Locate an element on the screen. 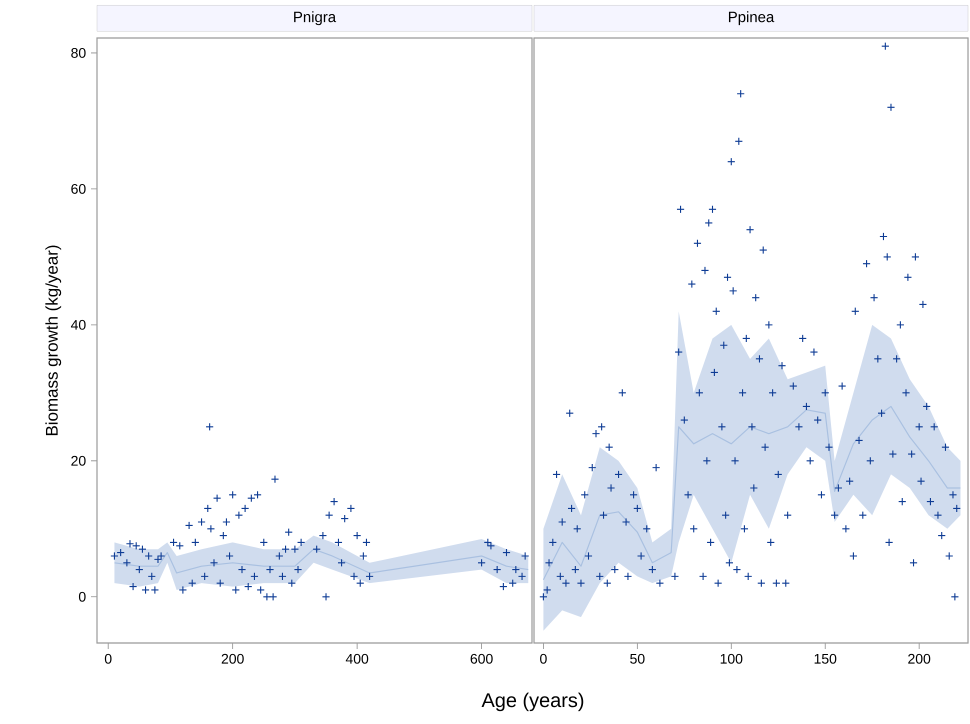 The height and width of the screenshot is (724, 970). y-tick-label: 40 is located at coordinates (78, 325).